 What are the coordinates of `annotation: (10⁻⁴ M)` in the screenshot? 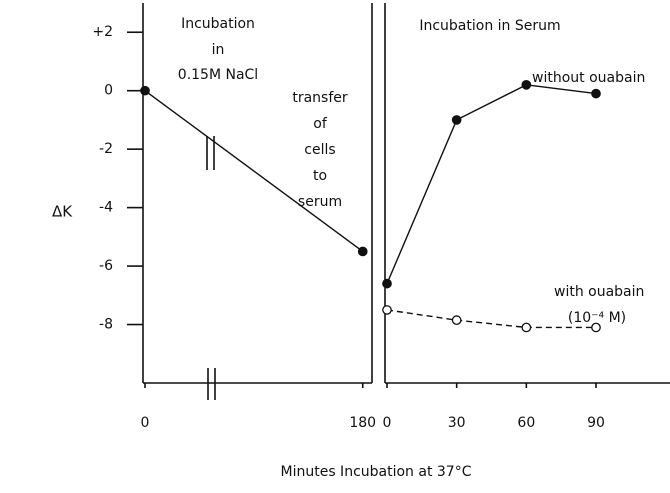 It's located at (597, 318).